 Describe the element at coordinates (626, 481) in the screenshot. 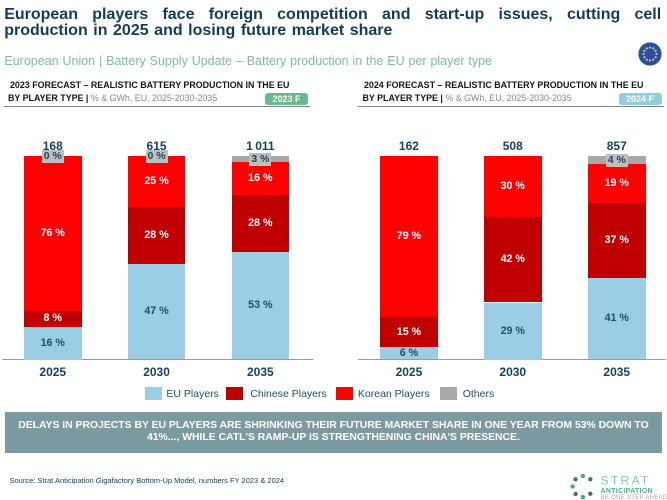

I see `svg-text: STRAT` at that location.